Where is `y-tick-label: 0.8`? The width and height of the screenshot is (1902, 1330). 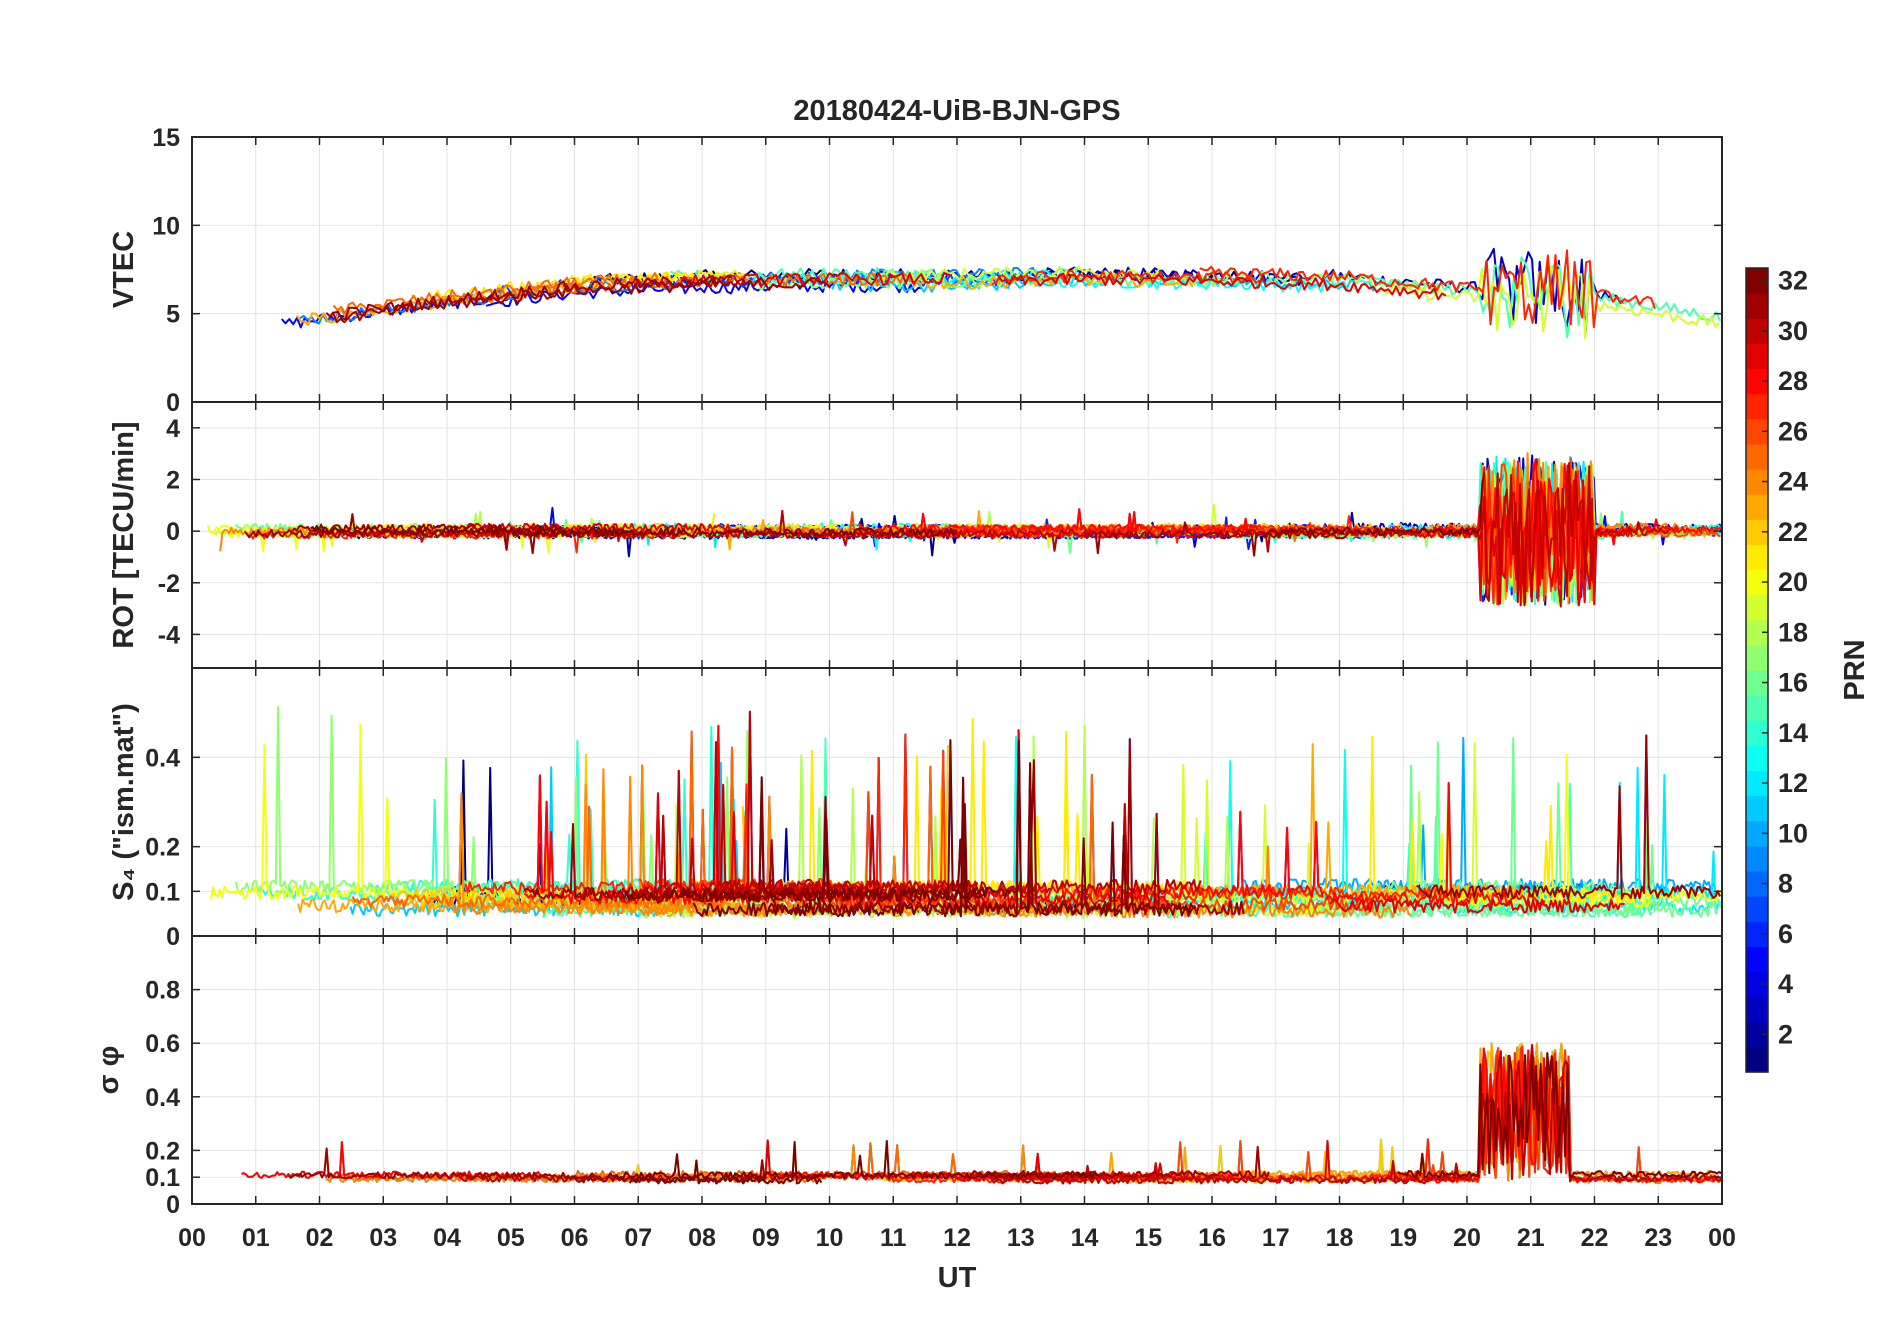
y-tick-label: 0.8 is located at coordinates (162, 991).